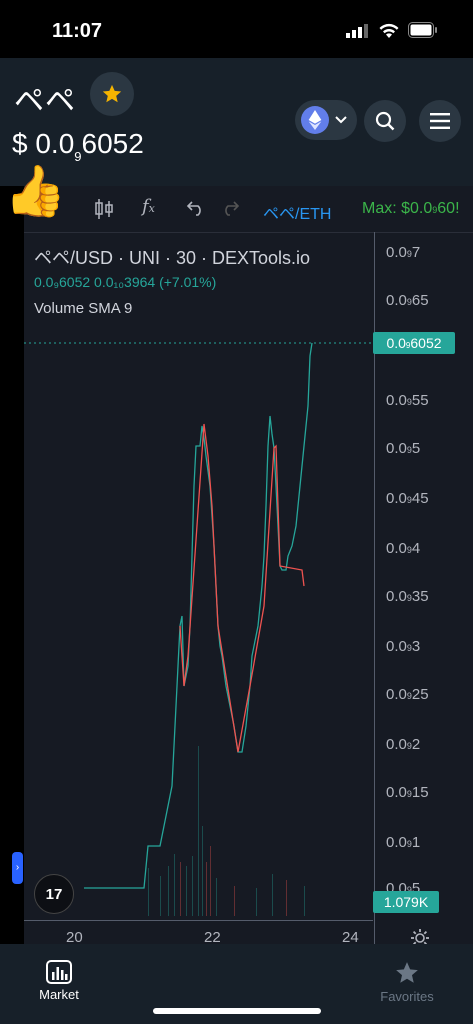 Image resolution: width=473 pixels, height=1024 pixels. Describe the element at coordinates (45, 101) in the screenshot. I see `token-name: ペペ` at that location.